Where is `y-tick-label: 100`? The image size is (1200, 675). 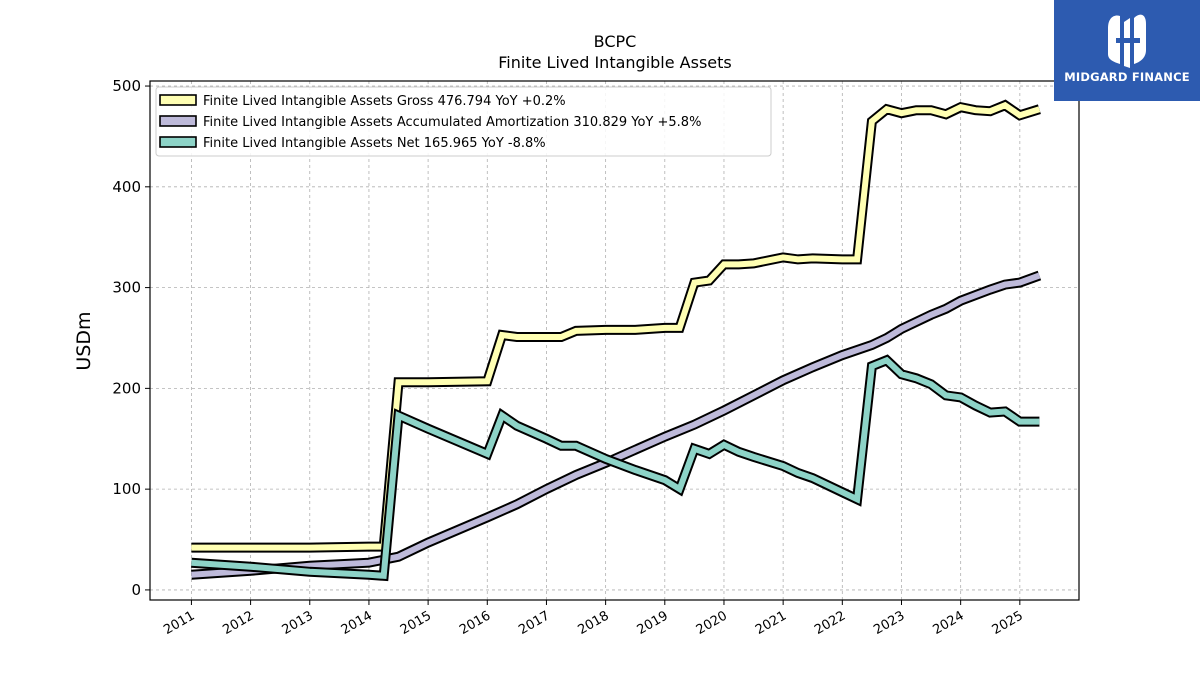
y-tick-label: 100 is located at coordinates (126, 489).